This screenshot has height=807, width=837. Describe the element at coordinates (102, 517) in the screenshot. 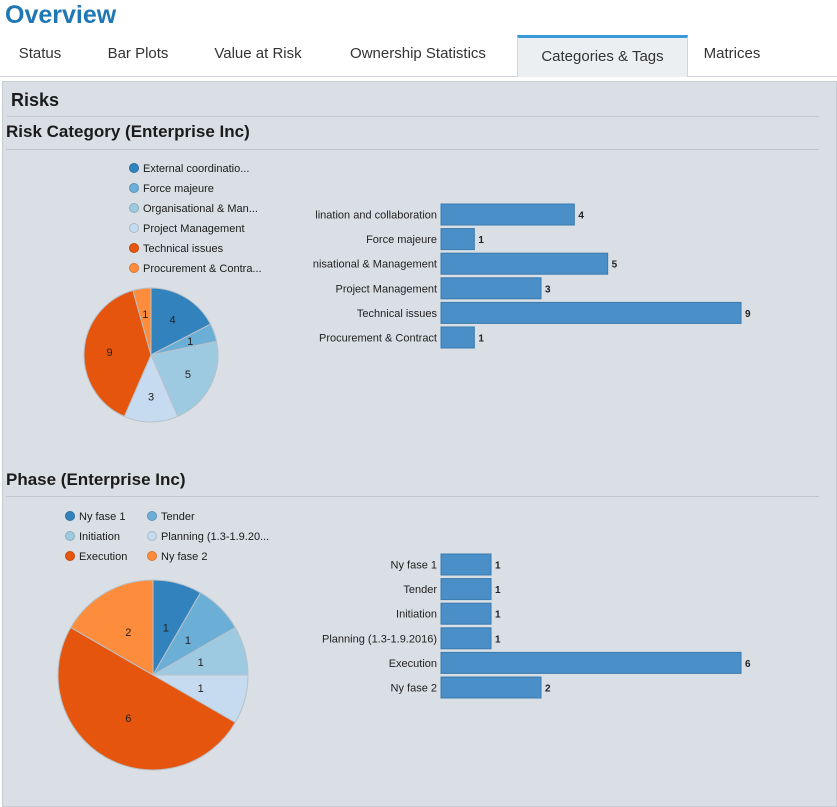

I see `legend-label: Ny fase 1` at that location.